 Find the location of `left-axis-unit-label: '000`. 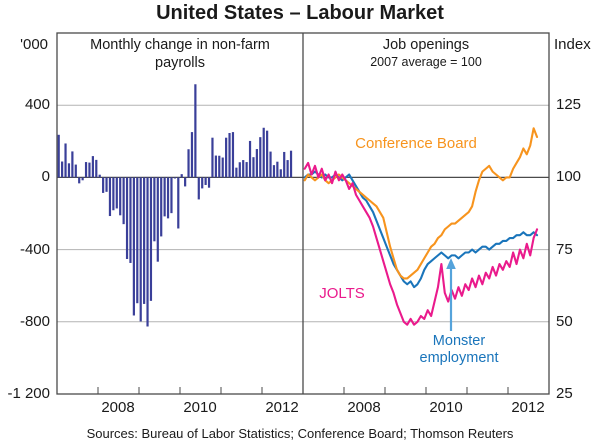

left-axis-unit-label: '000 is located at coordinates (34, 44).